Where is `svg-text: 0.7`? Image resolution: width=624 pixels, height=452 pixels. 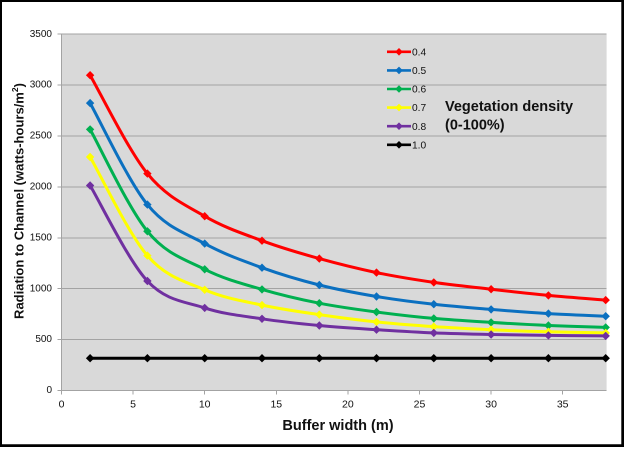 svg-text: 0.7 is located at coordinates (419, 108).